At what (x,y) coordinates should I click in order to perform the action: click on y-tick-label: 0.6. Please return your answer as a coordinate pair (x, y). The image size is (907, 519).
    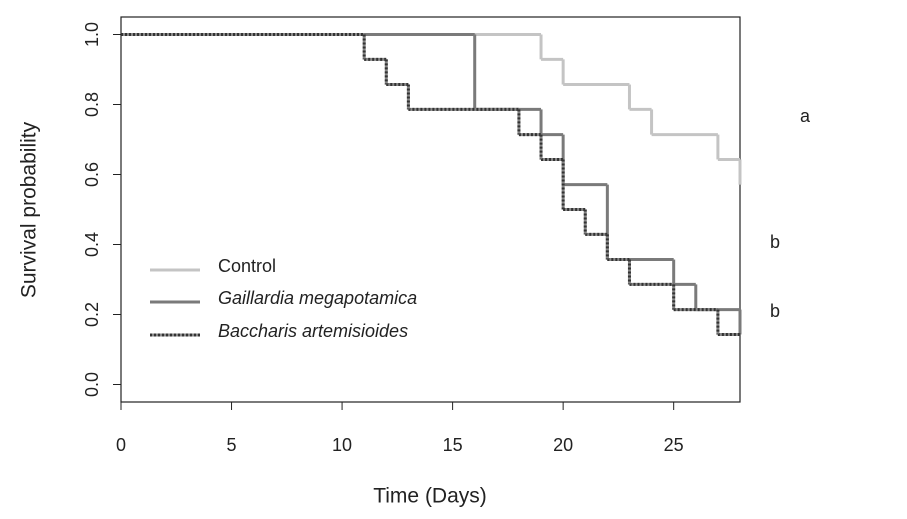
    Looking at the image, I should click on (92, 174).